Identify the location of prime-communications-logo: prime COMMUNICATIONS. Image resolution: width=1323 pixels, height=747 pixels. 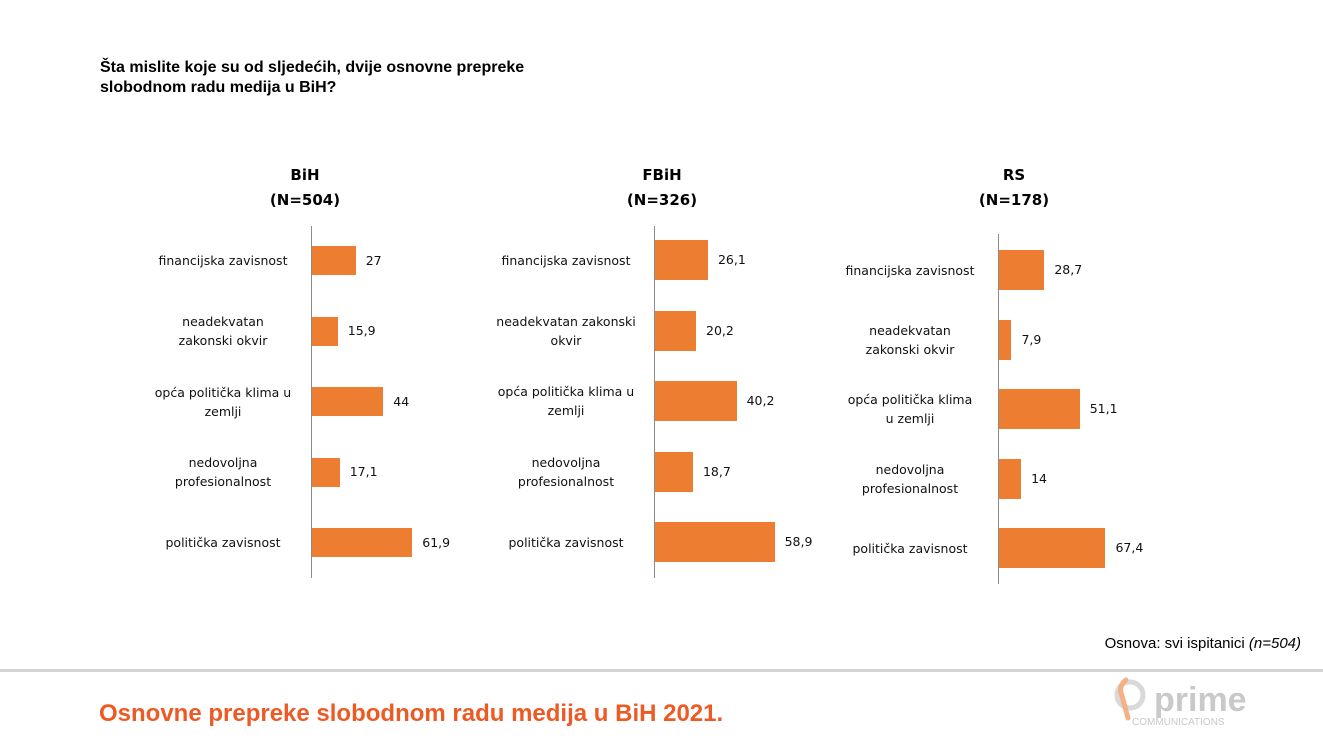
(1180, 702).